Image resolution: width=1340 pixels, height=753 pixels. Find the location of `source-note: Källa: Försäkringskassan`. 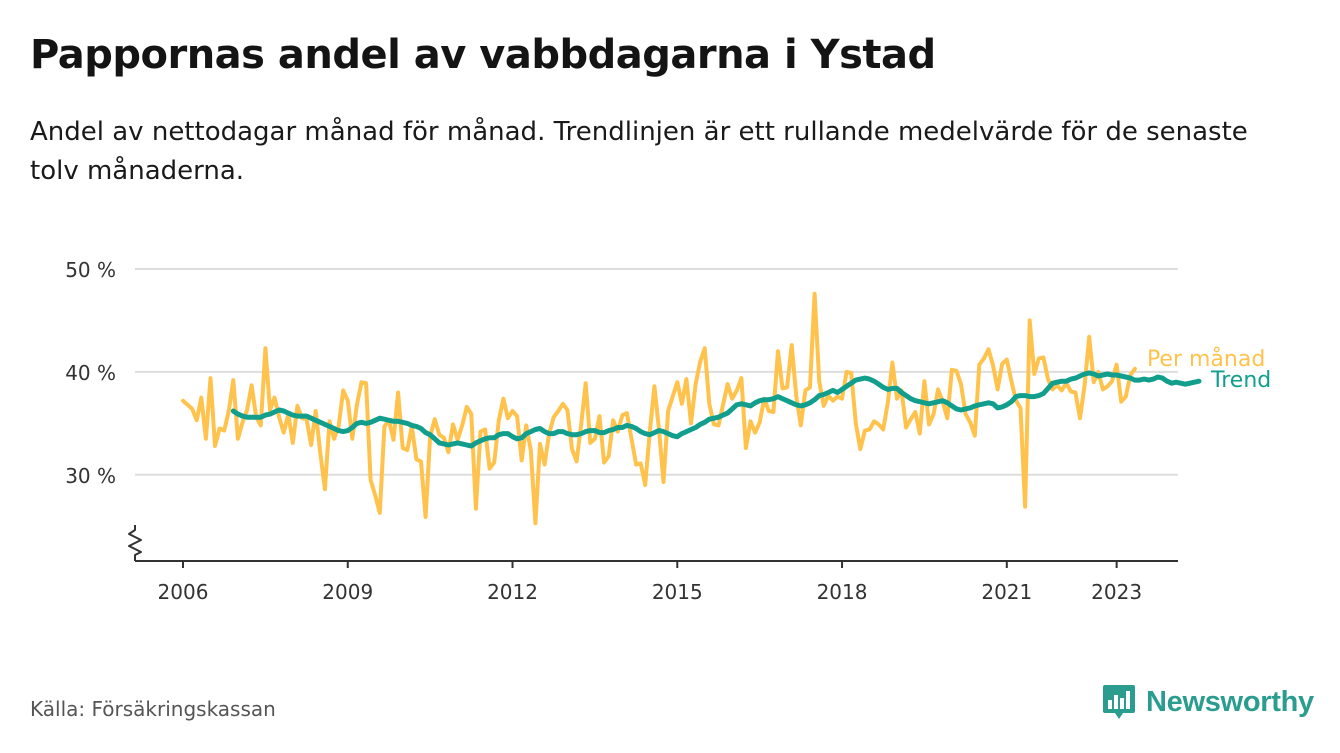

source-note: Källa: Försäkringskassan is located at coordinates (153, 709).